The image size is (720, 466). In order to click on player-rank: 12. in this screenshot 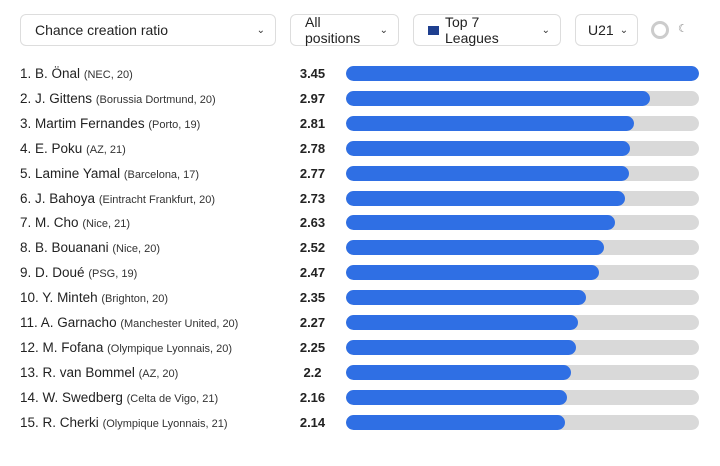, I will do `click(29, 347)`.